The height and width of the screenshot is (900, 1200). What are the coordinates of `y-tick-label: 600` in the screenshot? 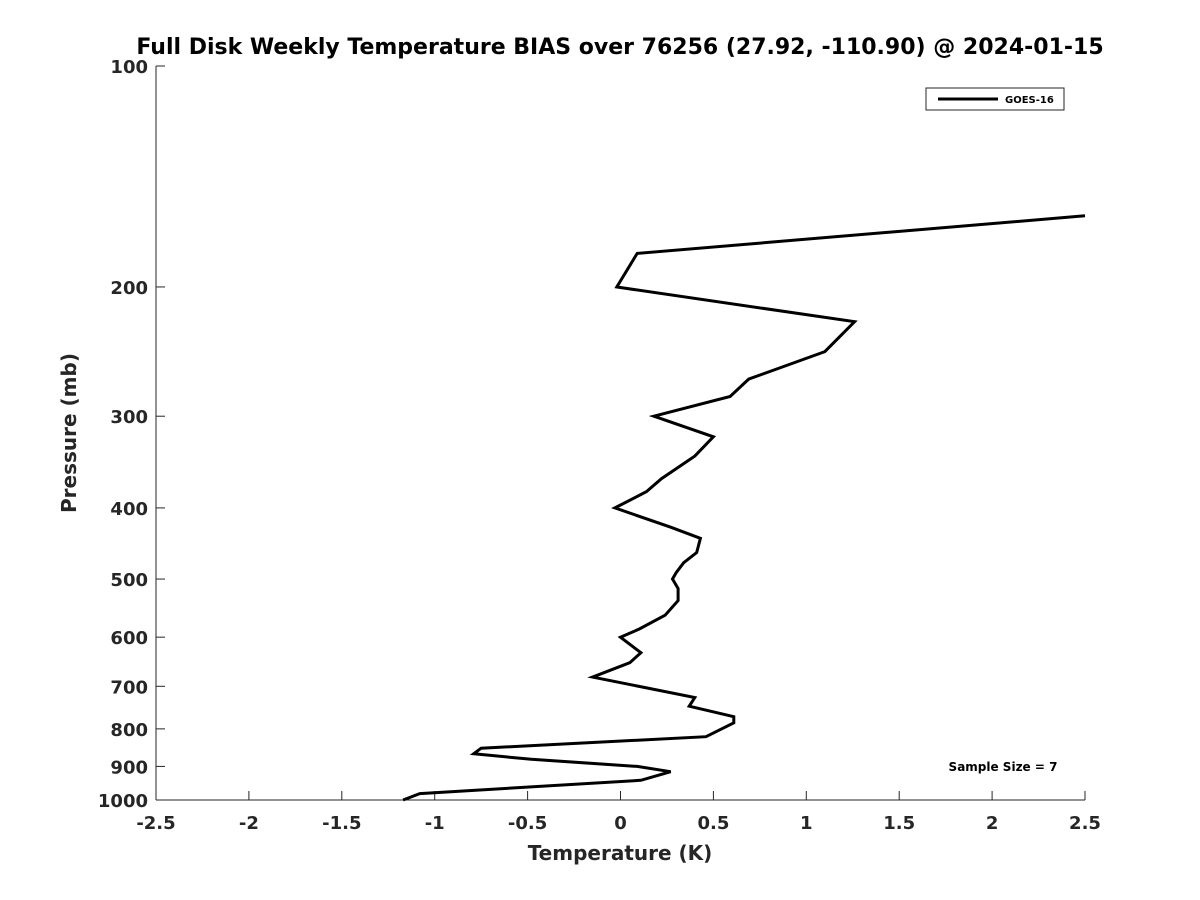 It's located at (129, 638).